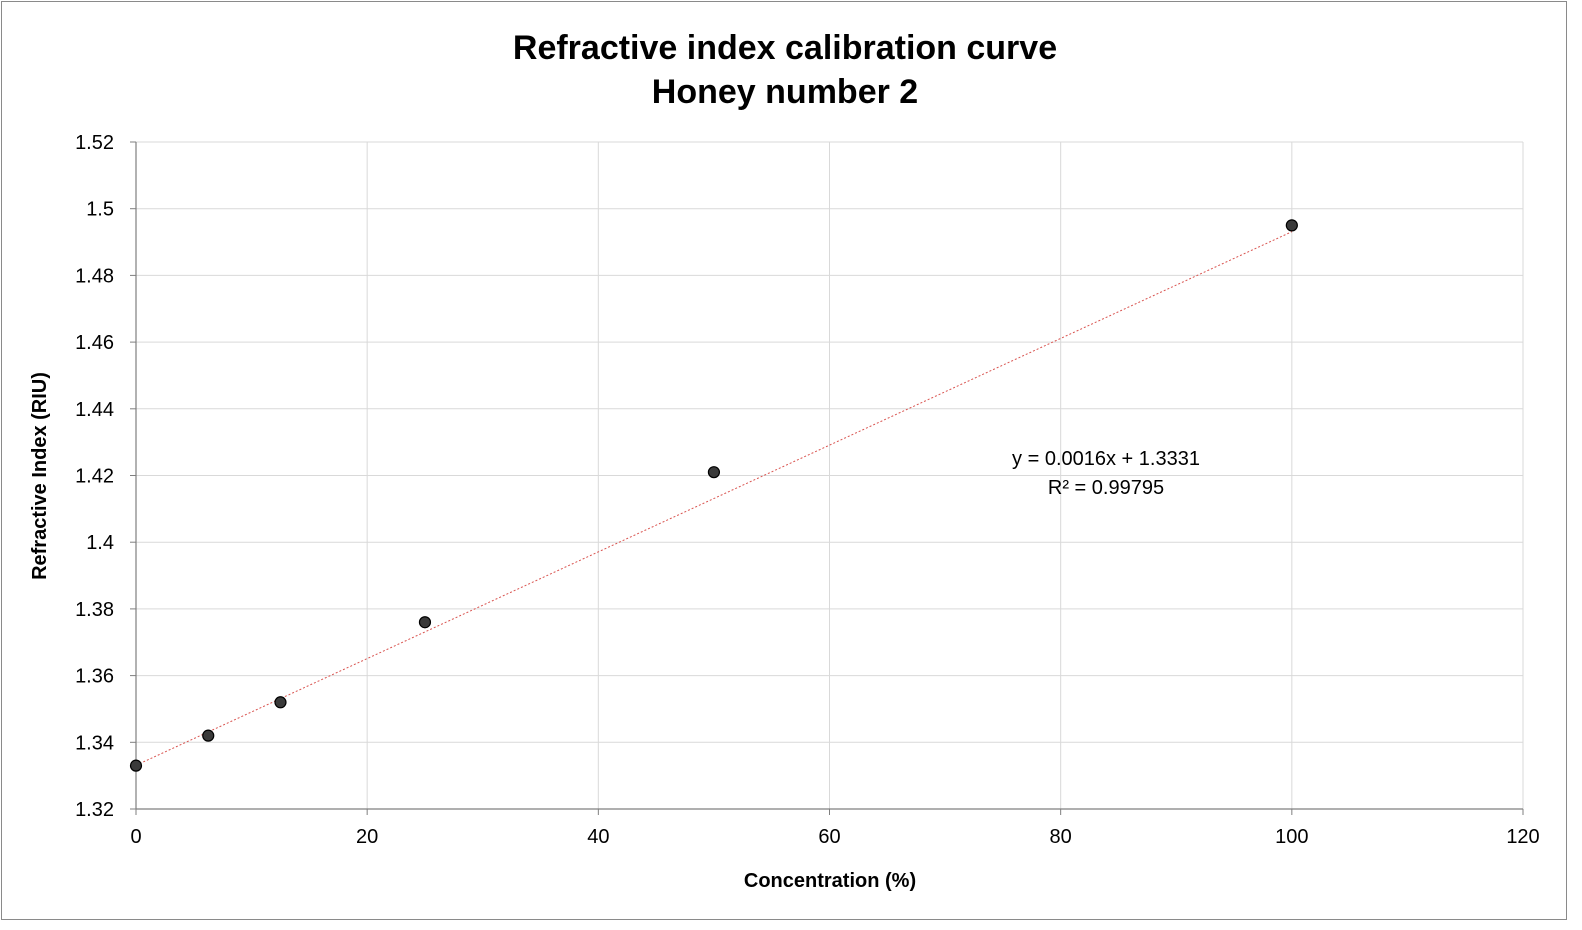  I want to click on trendline-equation: y = 0.0016x + 1.3331, so click(1106, 459).